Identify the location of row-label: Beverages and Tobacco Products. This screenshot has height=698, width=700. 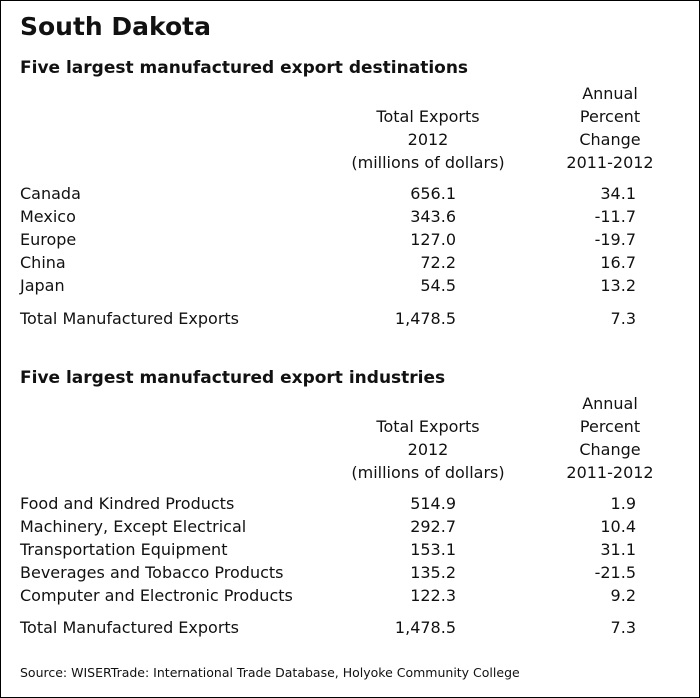
(152, 572).